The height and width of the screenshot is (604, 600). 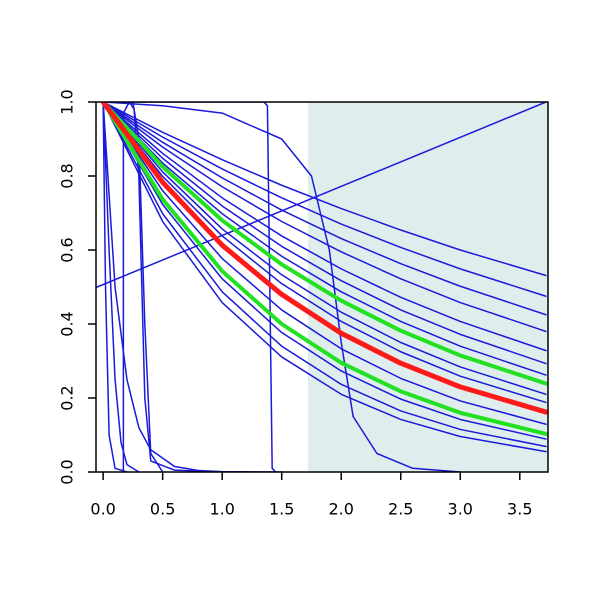 What do you see at coordinates (460, 509) in the screenshot?
I see `x-tick-label: 3.0` at bounding box center [460, 509].